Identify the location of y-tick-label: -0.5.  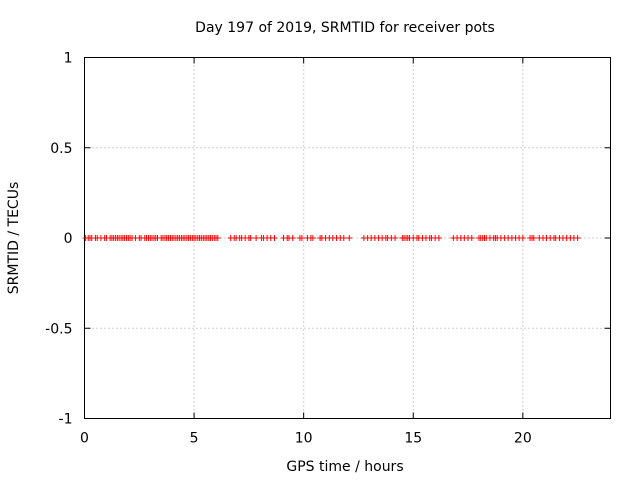
(58, 329).